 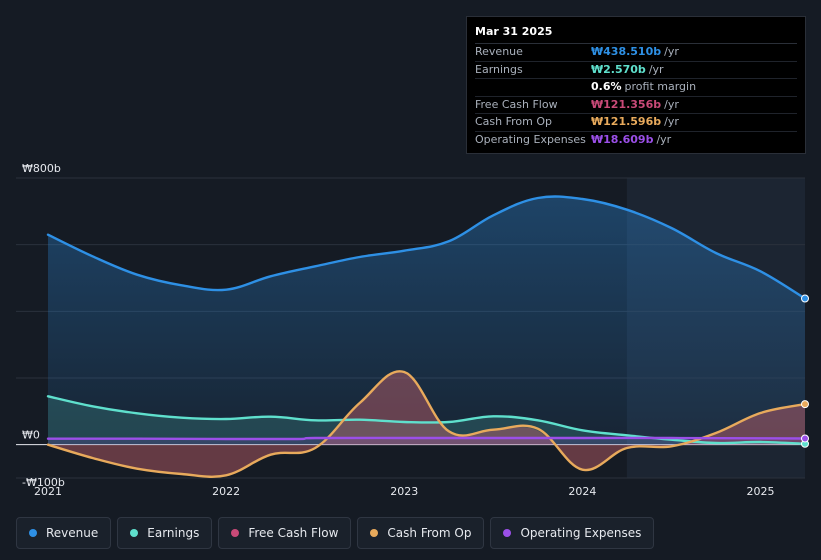 I want to click on tooltip-label: Operating Expenses, so click(x=530, y=139).